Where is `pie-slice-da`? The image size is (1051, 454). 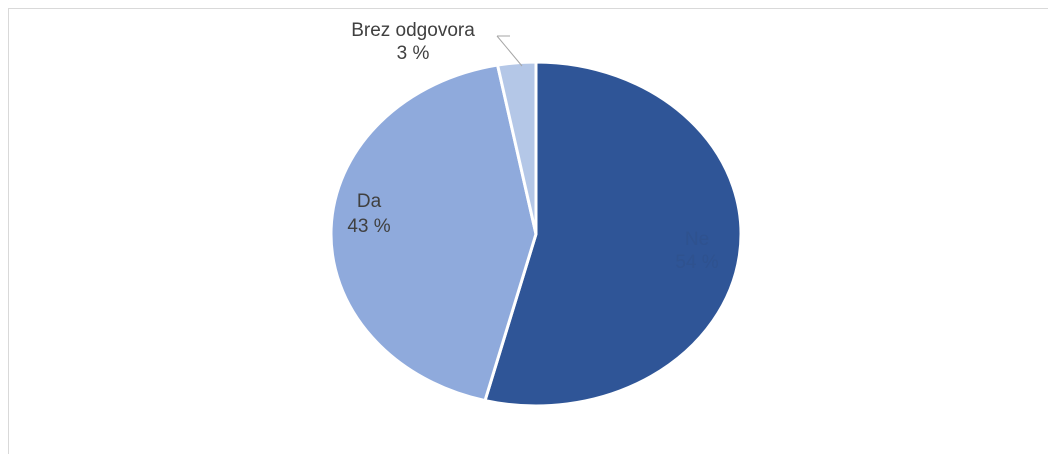 pie-slice-da is located at coordinates (433, 233).